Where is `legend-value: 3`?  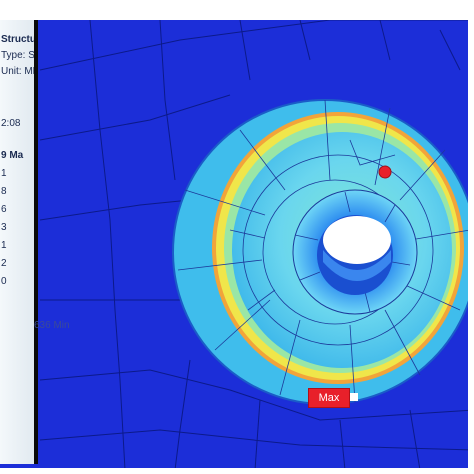 legend-value: 3 is located at coordinates (4, 227).